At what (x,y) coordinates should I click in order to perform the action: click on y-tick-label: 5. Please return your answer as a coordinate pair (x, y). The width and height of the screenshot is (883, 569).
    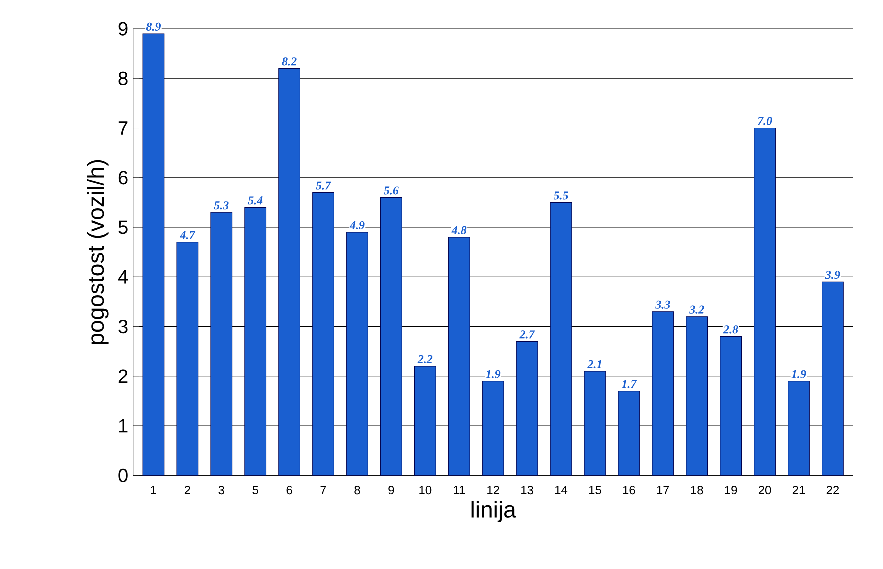
    Looking at the image, I should click on (123, 227).